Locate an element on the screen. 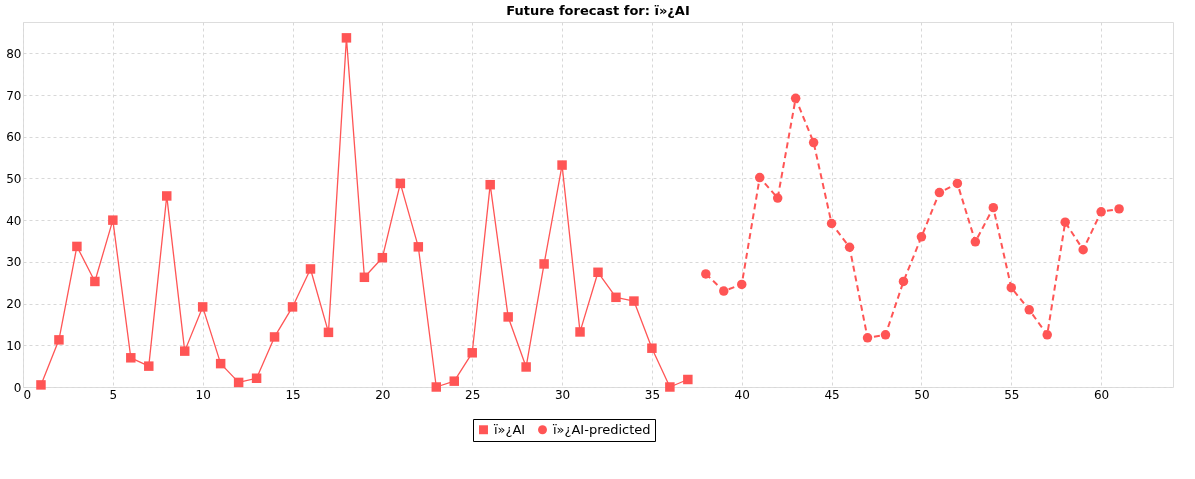  chart-title: Future forecast for: ï»¿AI is located at coordinates (598, 10).